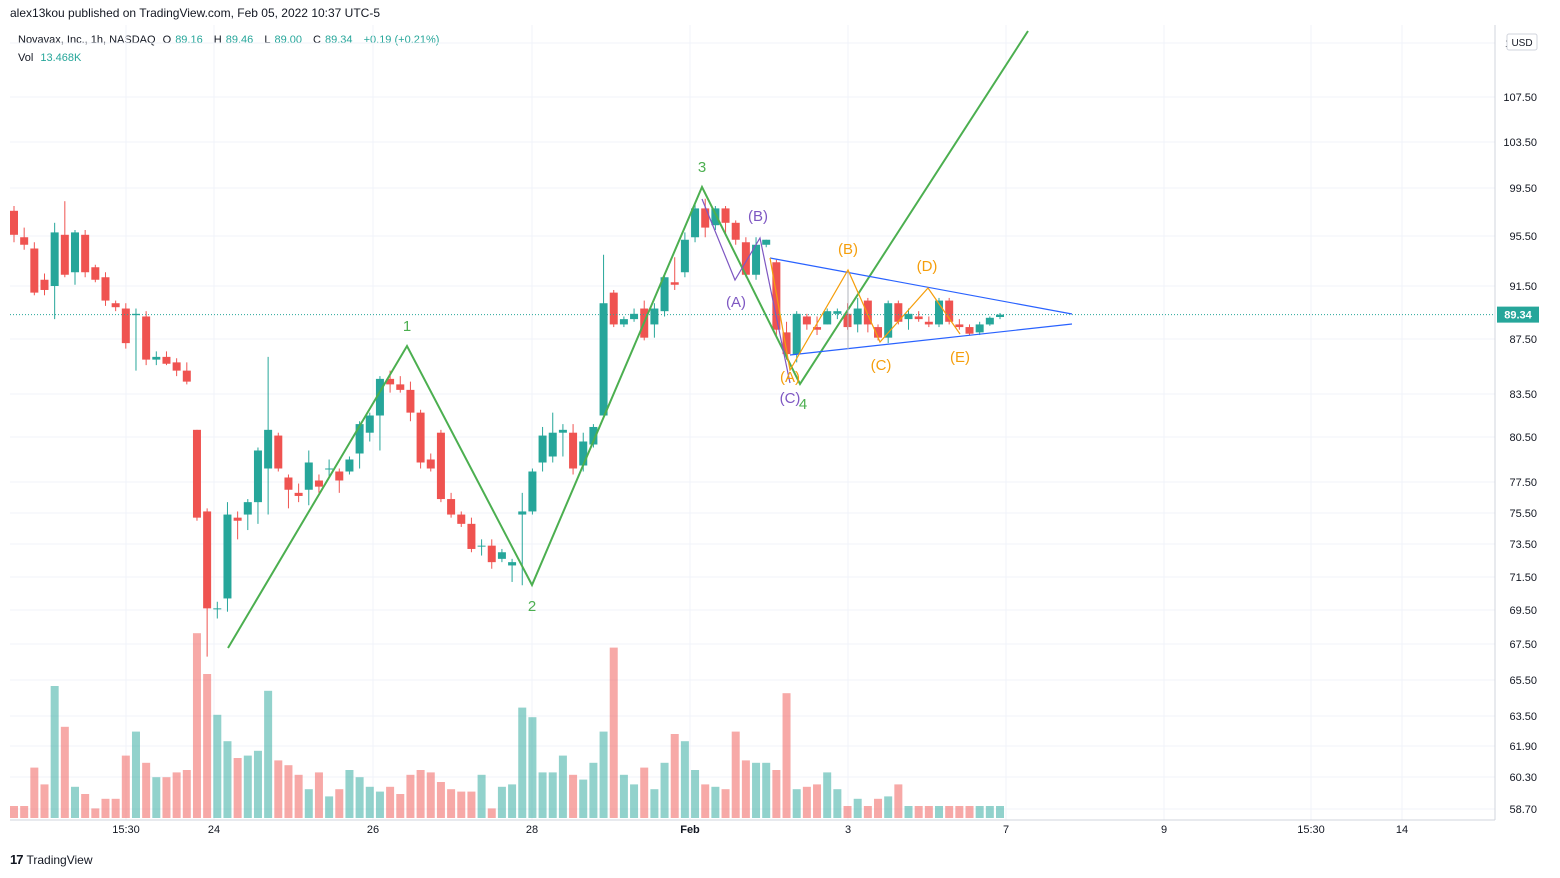 The height and width of the screenshot is (878, 1560). Describe the element at coordinates (1523, 545) in the screenshot. I see `price-tick-label: 73.50` at that location.